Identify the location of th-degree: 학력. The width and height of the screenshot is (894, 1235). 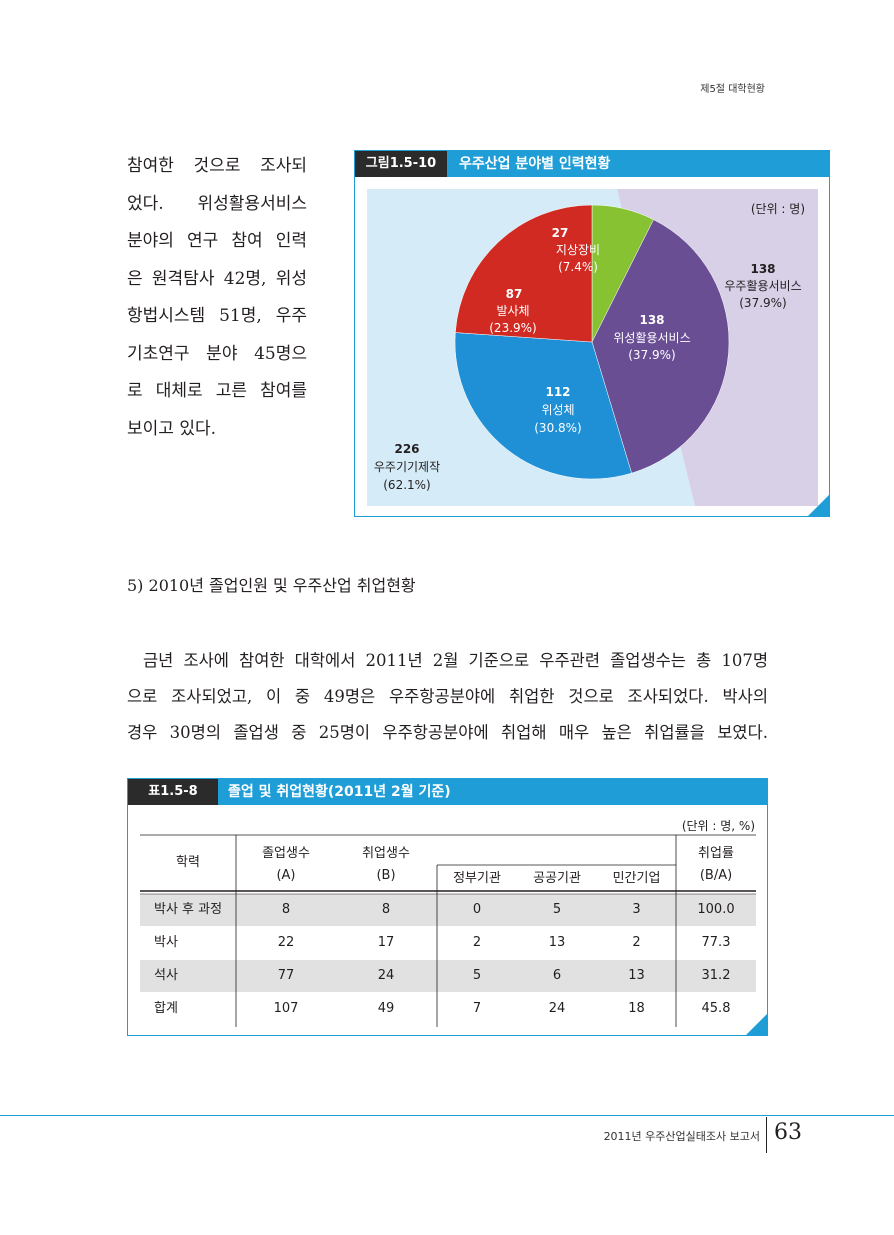
(188, 862).